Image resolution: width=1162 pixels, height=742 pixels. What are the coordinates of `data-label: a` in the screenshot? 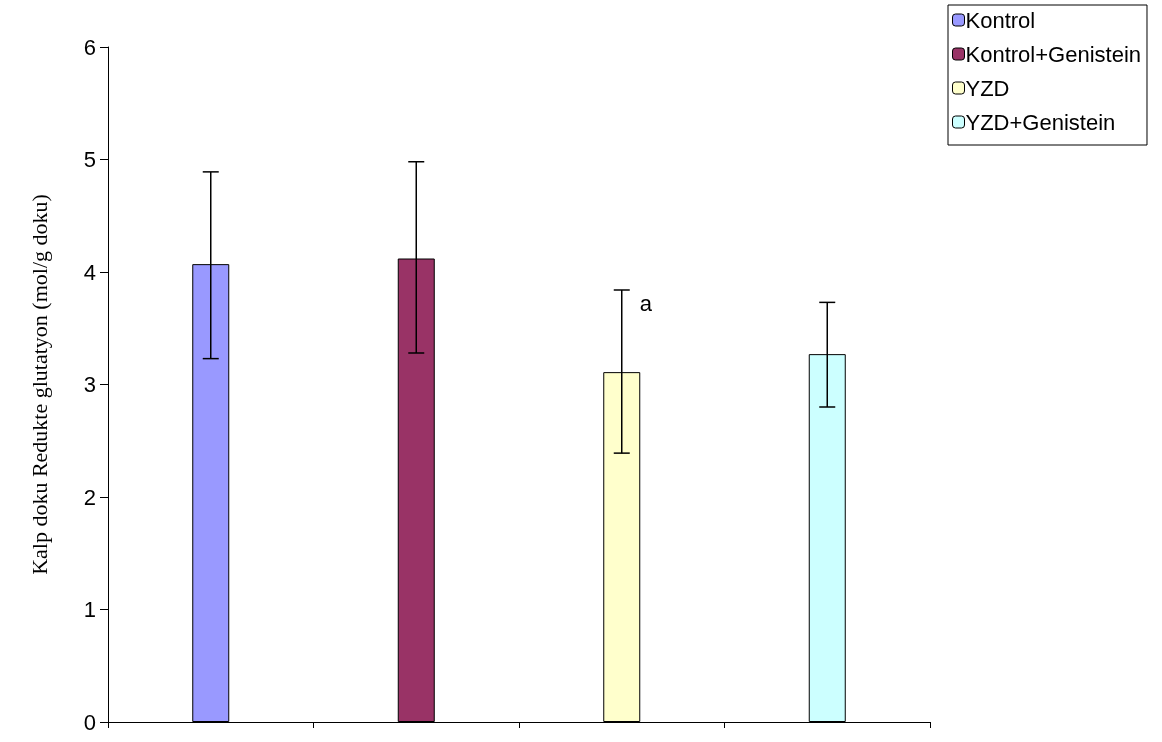 It's located at (646, 303).